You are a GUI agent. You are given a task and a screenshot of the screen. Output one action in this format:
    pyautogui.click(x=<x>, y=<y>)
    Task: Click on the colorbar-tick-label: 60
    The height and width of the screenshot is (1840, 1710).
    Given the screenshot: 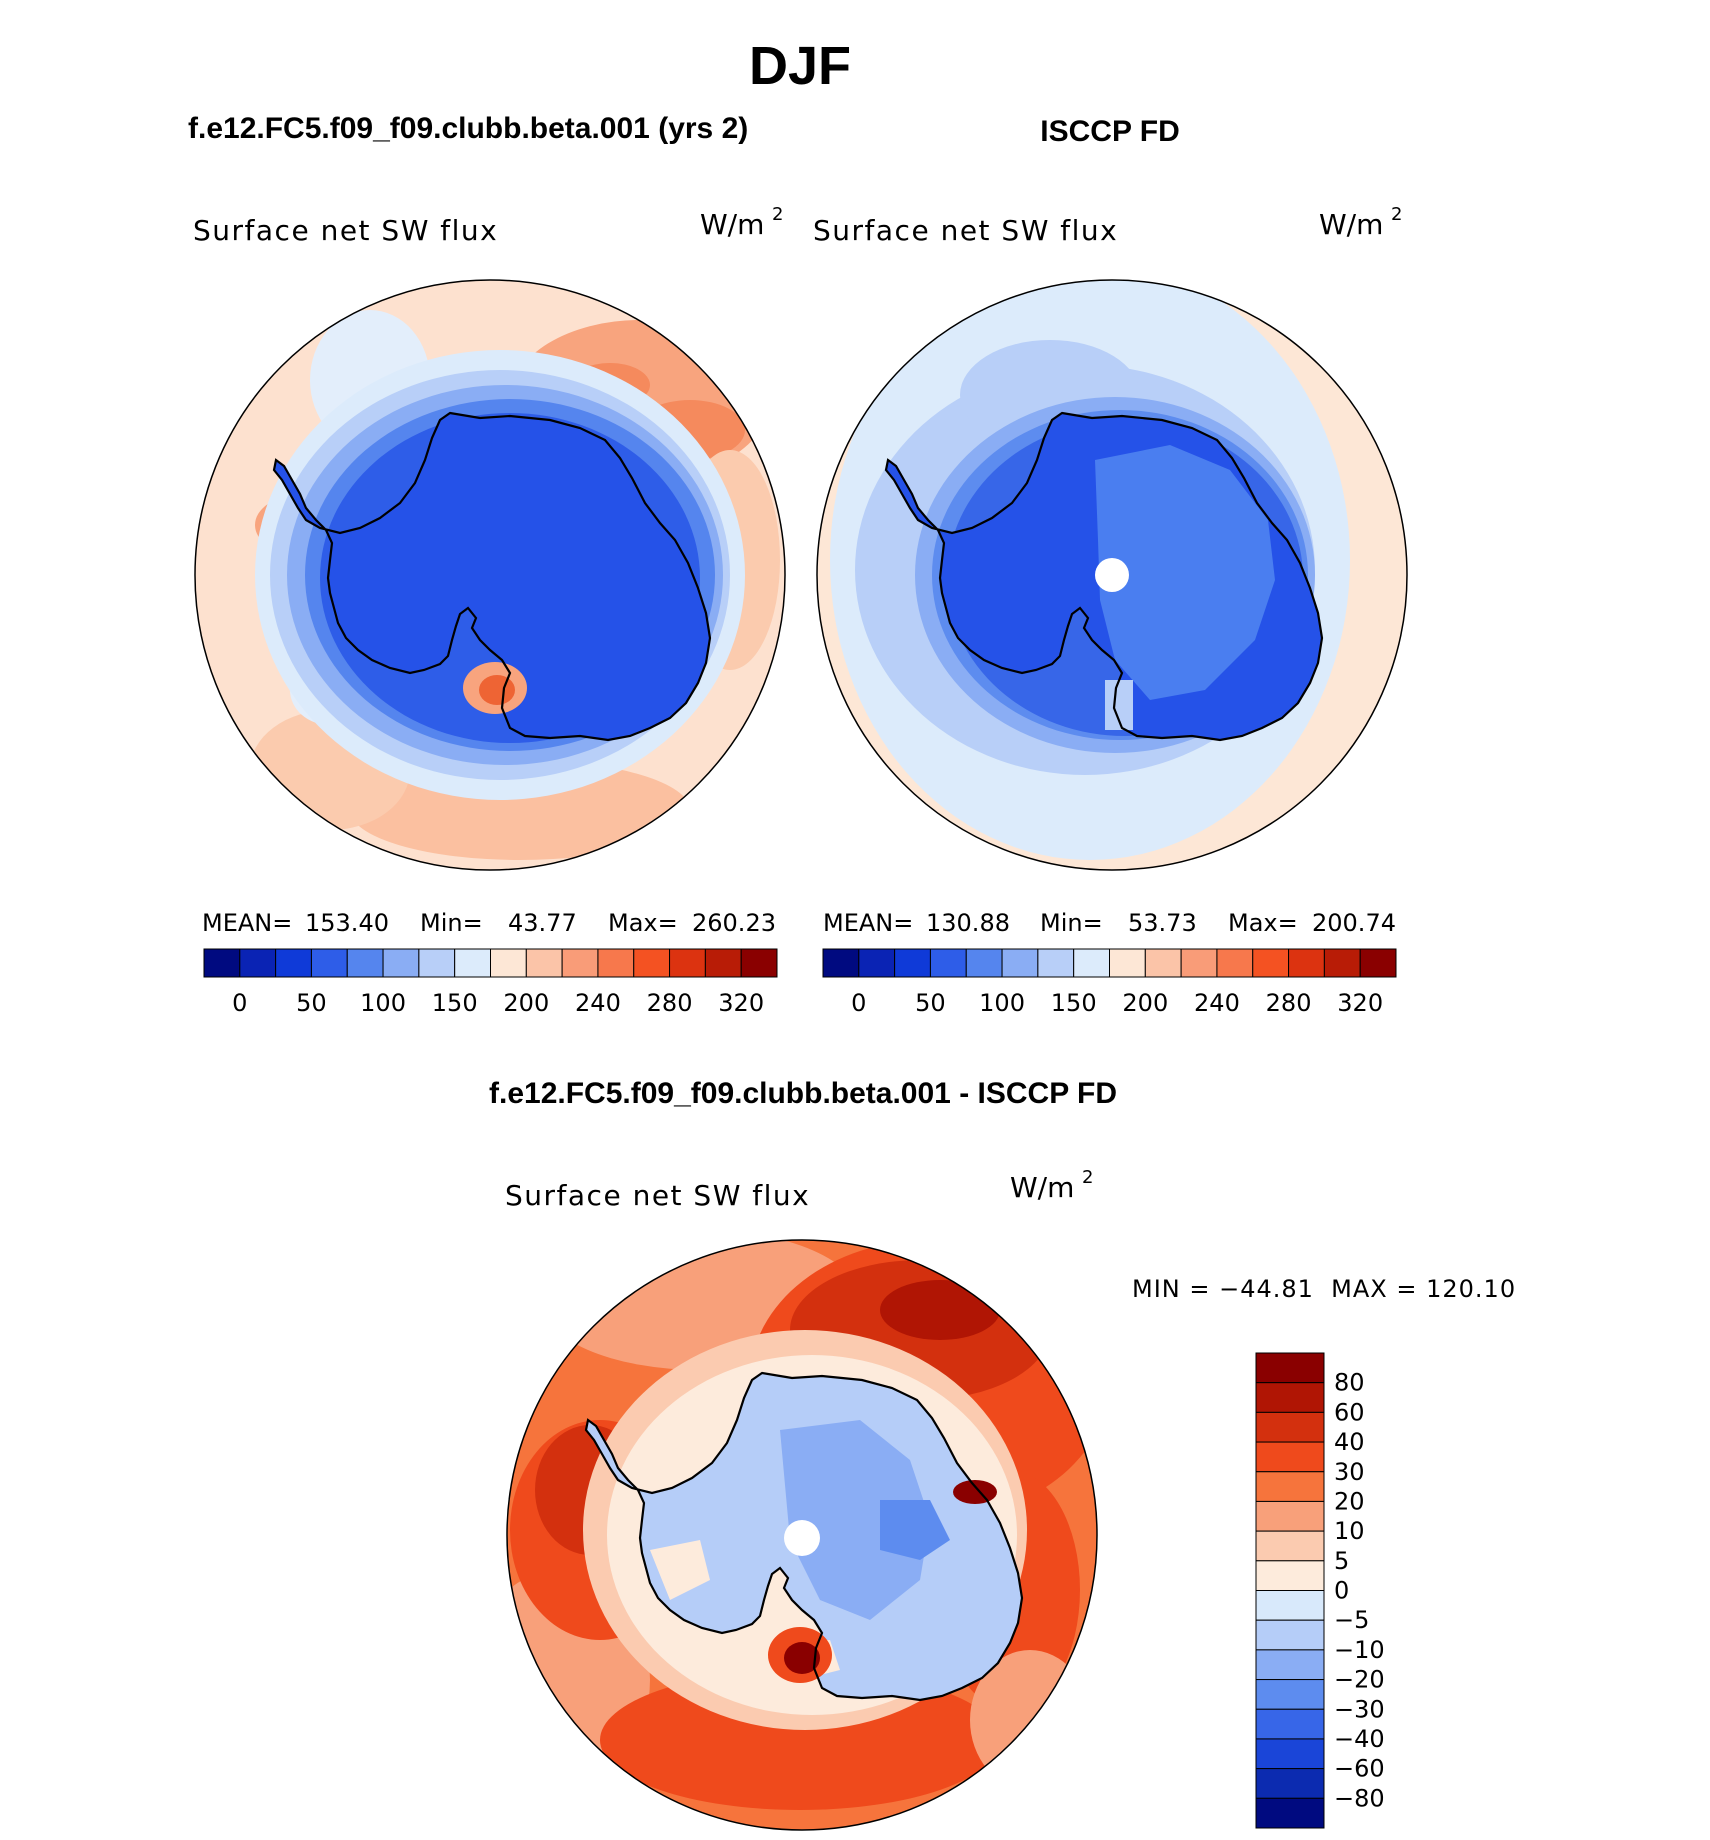 What is the action you would take?
    pyautogui.click(x=1349, y=1412)
    